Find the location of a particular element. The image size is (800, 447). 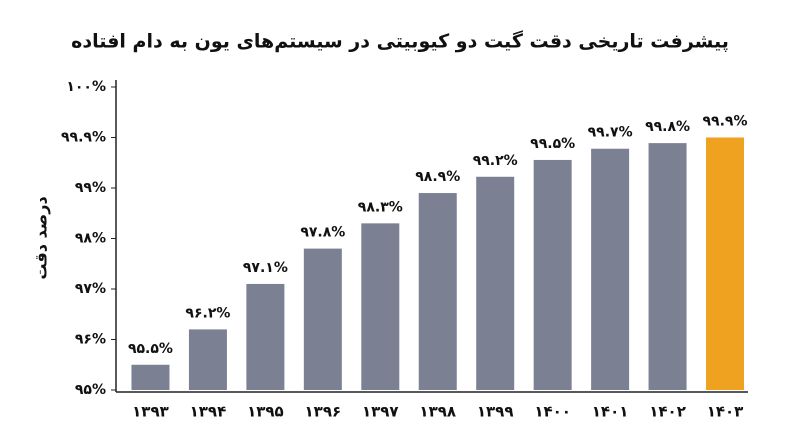

data-label: ۹۹.۵% is located at coordinates (552, 144).